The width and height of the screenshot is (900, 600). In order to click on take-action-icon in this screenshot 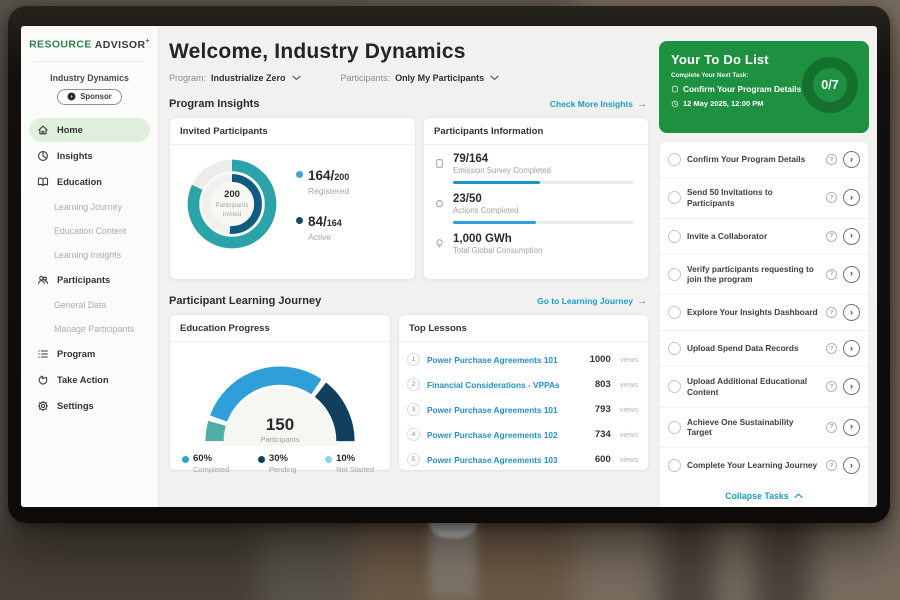, I will do `click(43, 380)`.